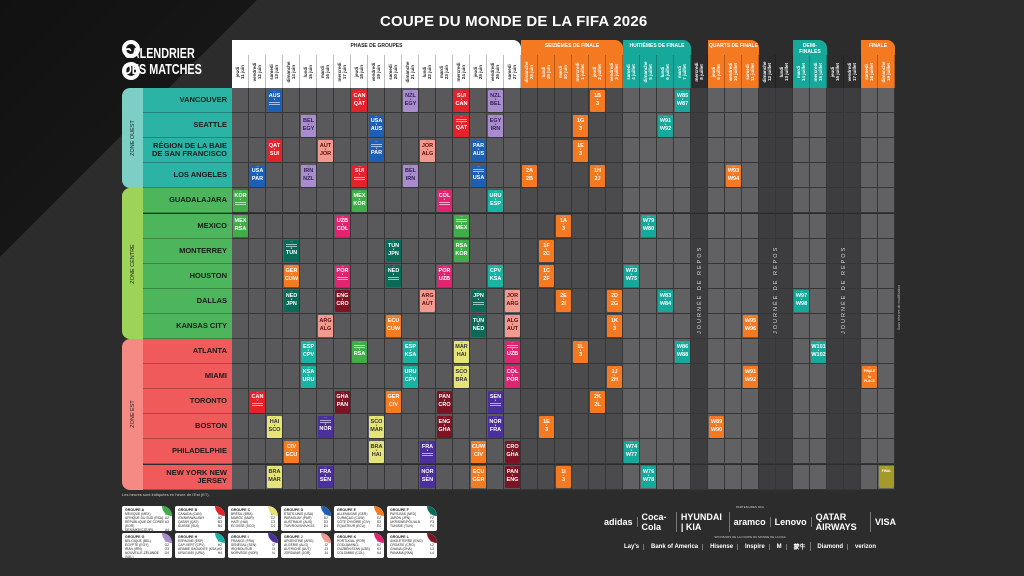 The image size is (1024, 576). What do you see at coordinates (614, 301) in the screenshot?
I see `match-card: · ·· 2D v 2G` at bounding box center [614, 301].